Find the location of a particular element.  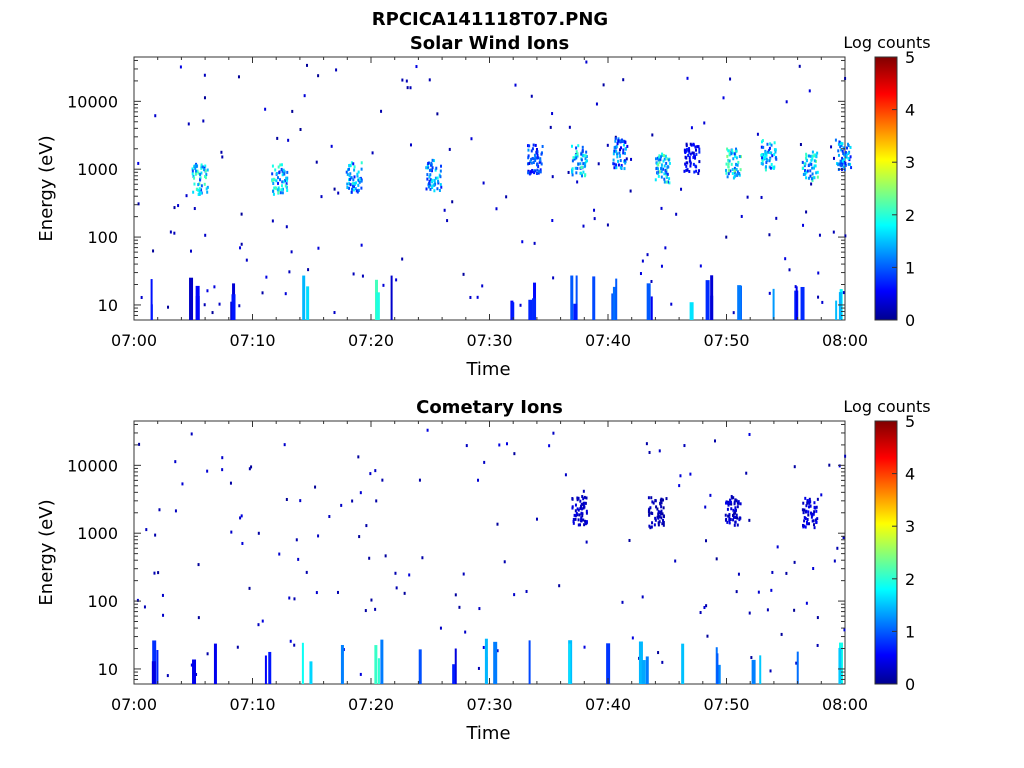

x-tick-label: 07:50 is located at coordinates (726, 340).